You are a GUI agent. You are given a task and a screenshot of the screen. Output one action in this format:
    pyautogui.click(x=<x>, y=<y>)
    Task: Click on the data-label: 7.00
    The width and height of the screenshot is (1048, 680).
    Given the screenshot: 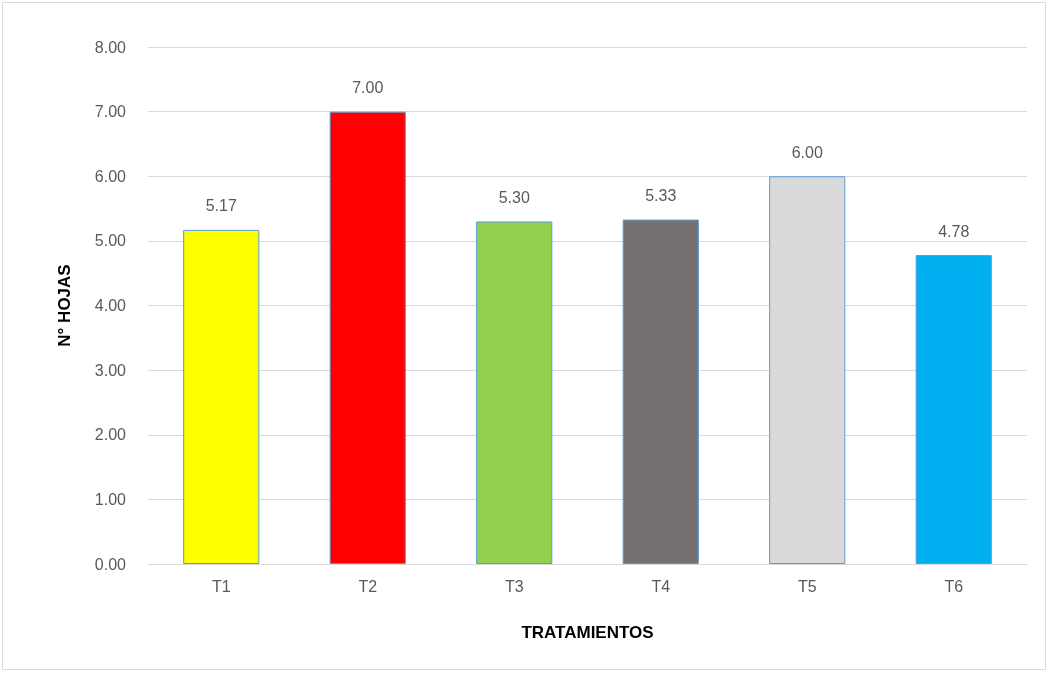 What is the action you would take?
    pyautogui.click(x=368, y=88)
    